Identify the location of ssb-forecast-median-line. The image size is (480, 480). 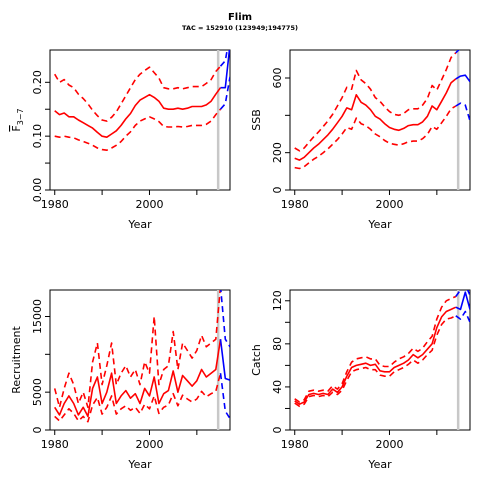
(462, 78).